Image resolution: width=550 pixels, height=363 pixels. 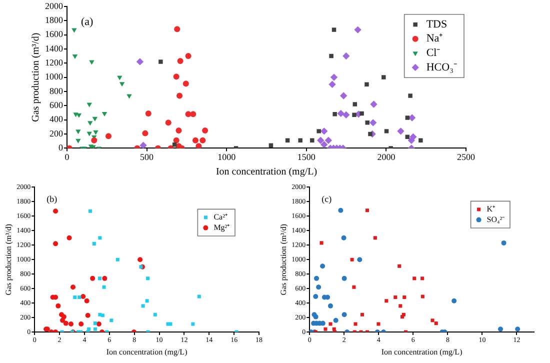 What do you see at coordinates (491, 209) in the screenshot?
I see `legend-label: K⁺` at bounding box center [491, 209].